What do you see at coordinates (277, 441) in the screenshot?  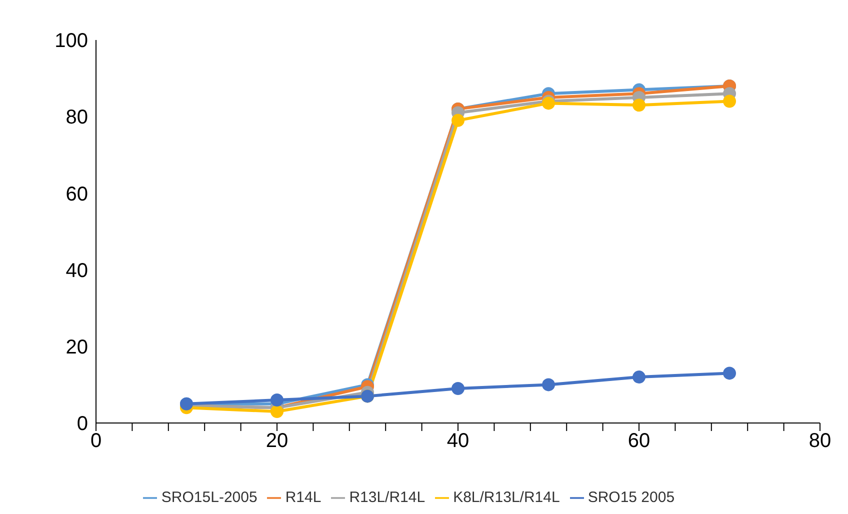 I see `x-tick-label: 20` at bounding box center [277, 441].